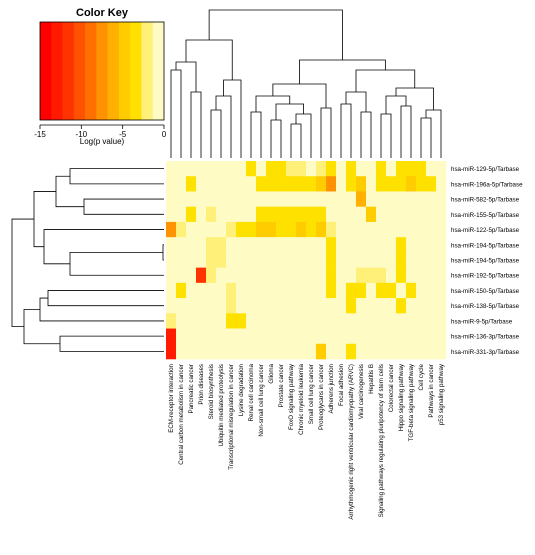  Describe the element at coordinates (485, 200) in the screenshot. I see `row-label: hsa-miR-582-5p/Tarbase` at that location.